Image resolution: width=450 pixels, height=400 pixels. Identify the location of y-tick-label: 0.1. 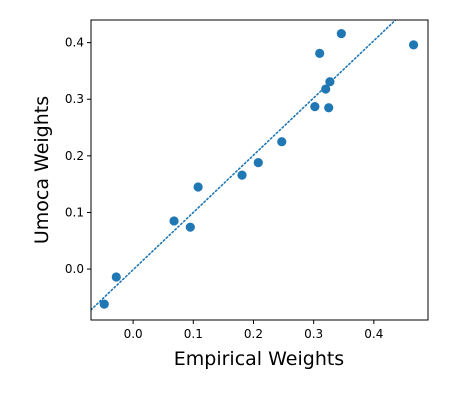
(74, 212).